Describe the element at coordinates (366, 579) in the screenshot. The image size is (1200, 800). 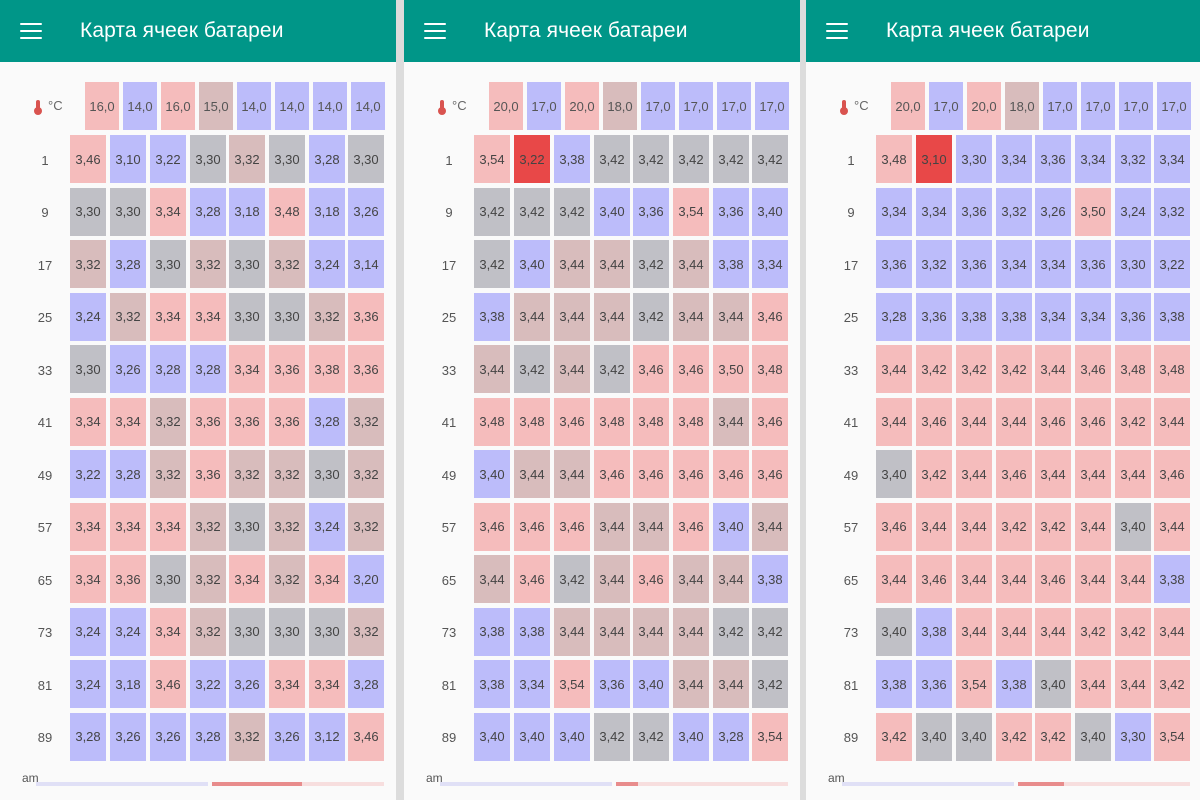
I see `battery-cell: 3,20` at that location.